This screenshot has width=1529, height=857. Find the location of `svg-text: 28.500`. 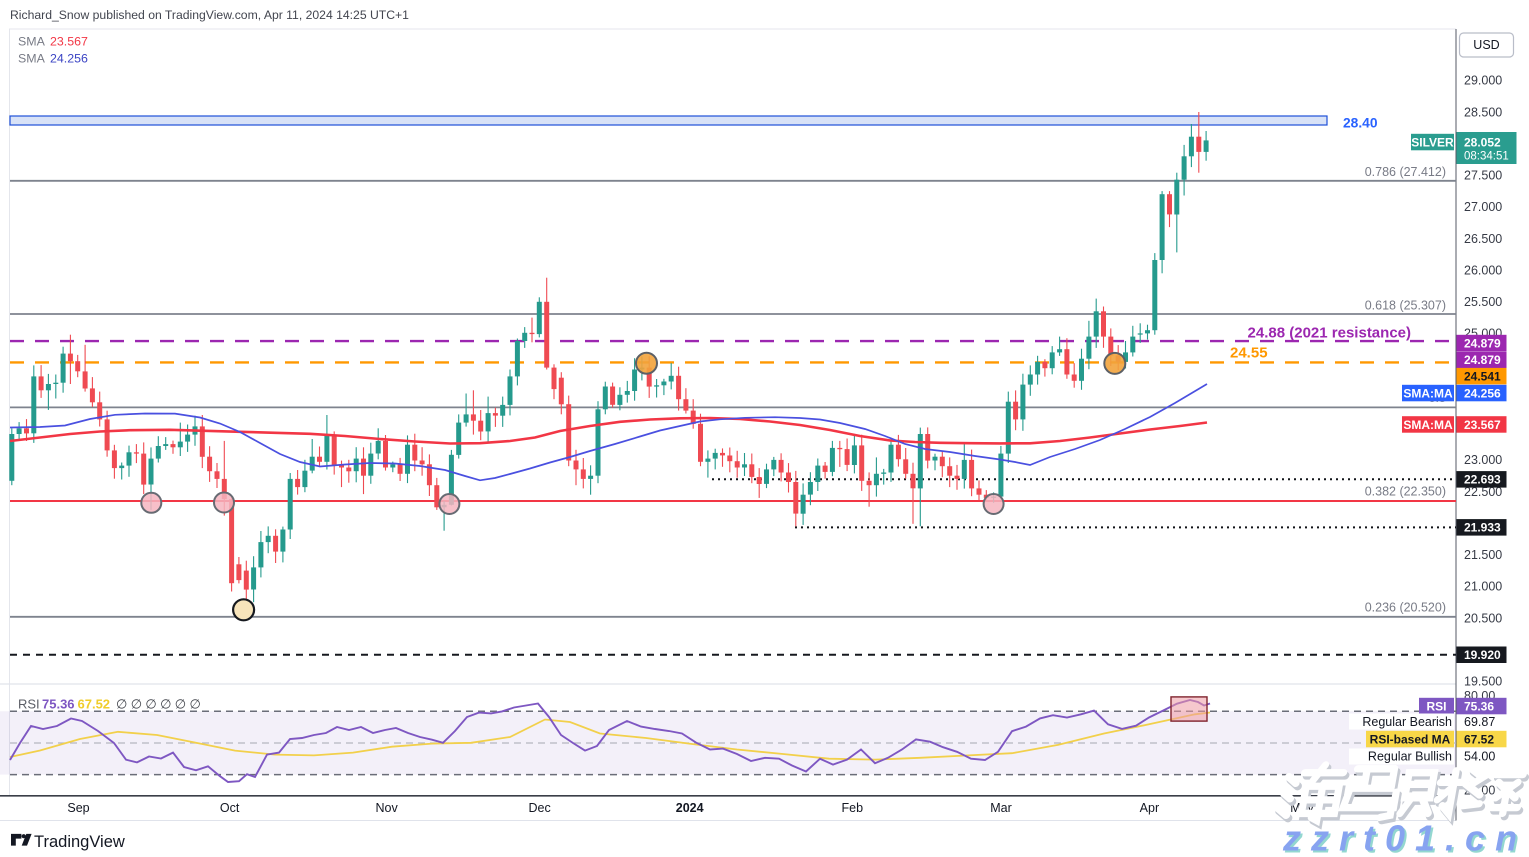

svg-text: 28.500 is located at coordinates (1483, 112).